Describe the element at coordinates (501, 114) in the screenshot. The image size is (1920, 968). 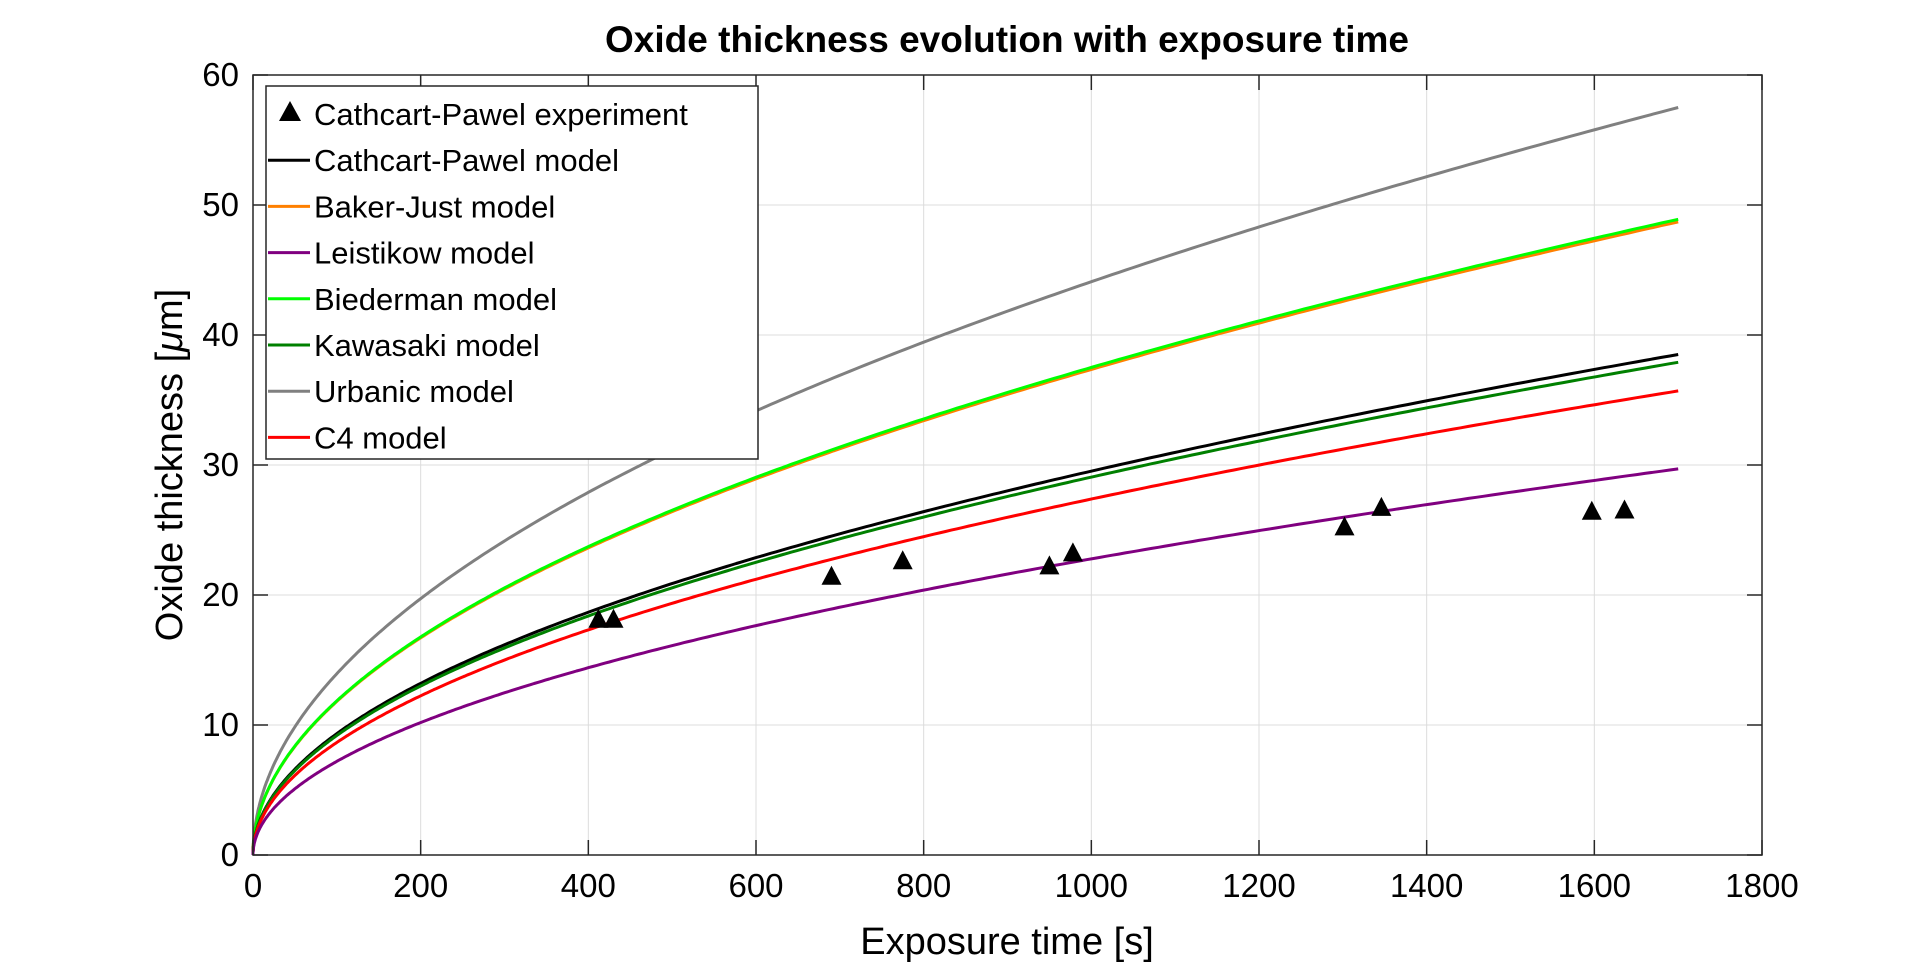
I see `legend-label-experiment: Cathcart-Pawel experiment` at that location.